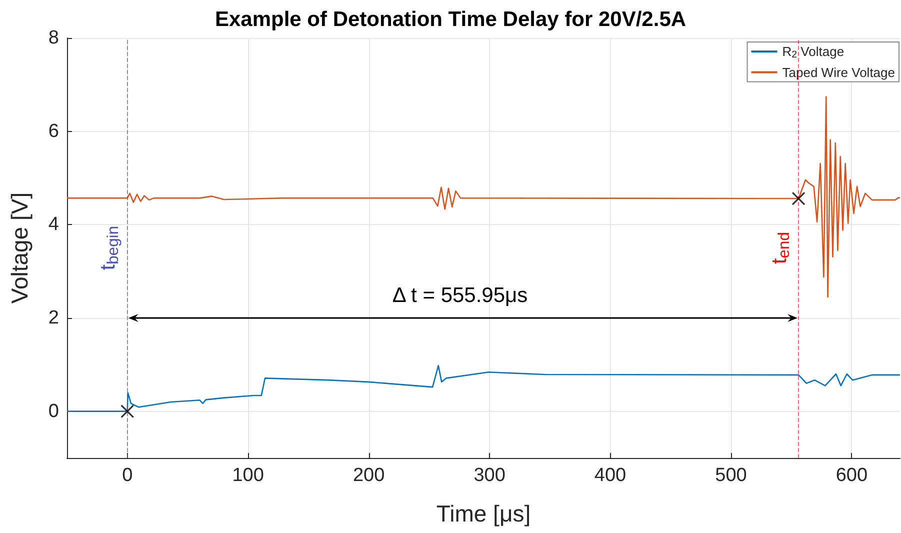 This screenshot has width=901, height=533. I want to click on annotation: Δ t = 555.95μs, so click(460, 295).